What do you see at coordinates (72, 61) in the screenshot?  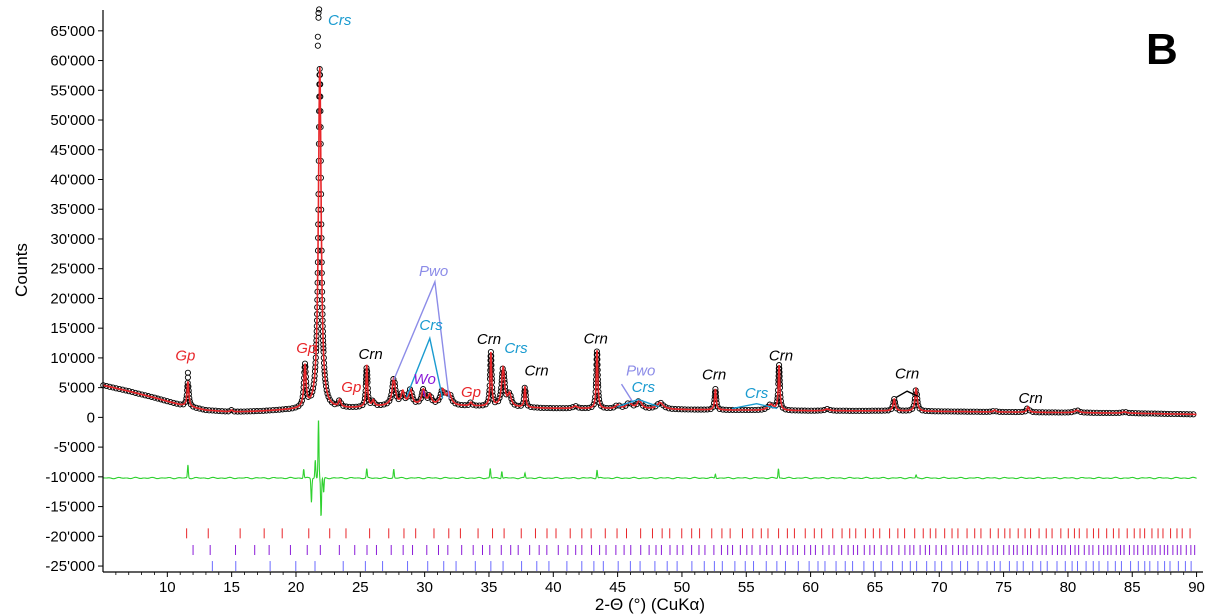 I see `y-tick-label: 60'000` at bounding box center [72, 61].